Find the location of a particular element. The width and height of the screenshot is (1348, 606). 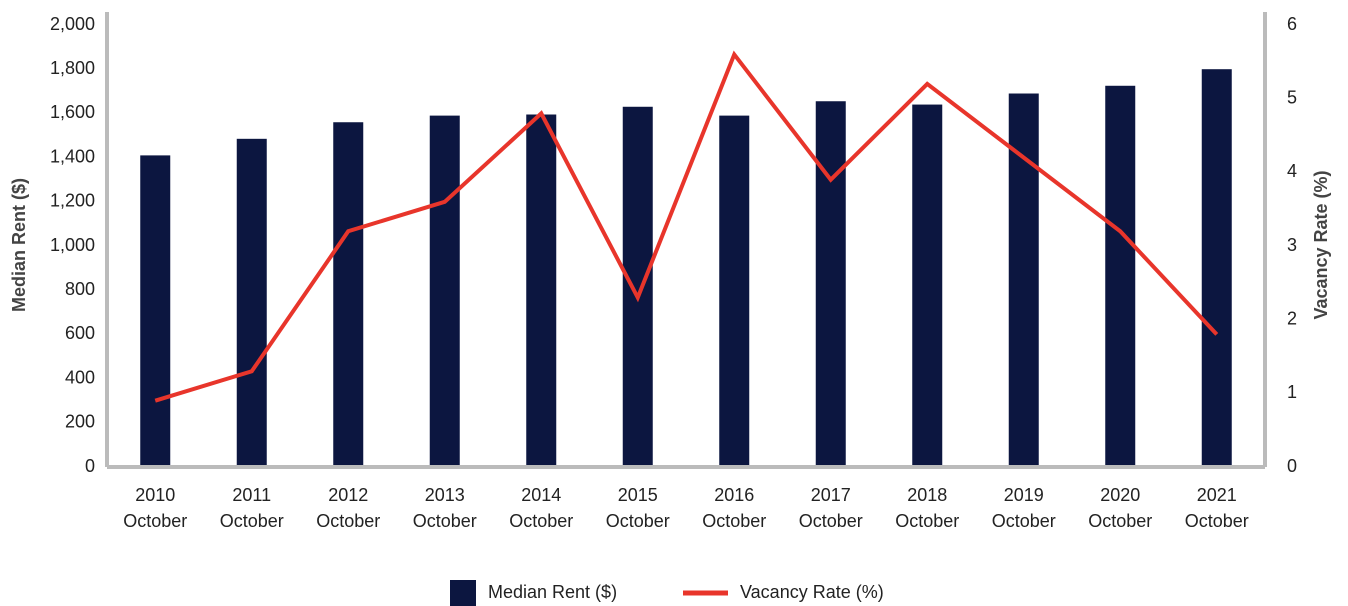

x-tick-label: 2019 October is located at coordinates (1024, 508).